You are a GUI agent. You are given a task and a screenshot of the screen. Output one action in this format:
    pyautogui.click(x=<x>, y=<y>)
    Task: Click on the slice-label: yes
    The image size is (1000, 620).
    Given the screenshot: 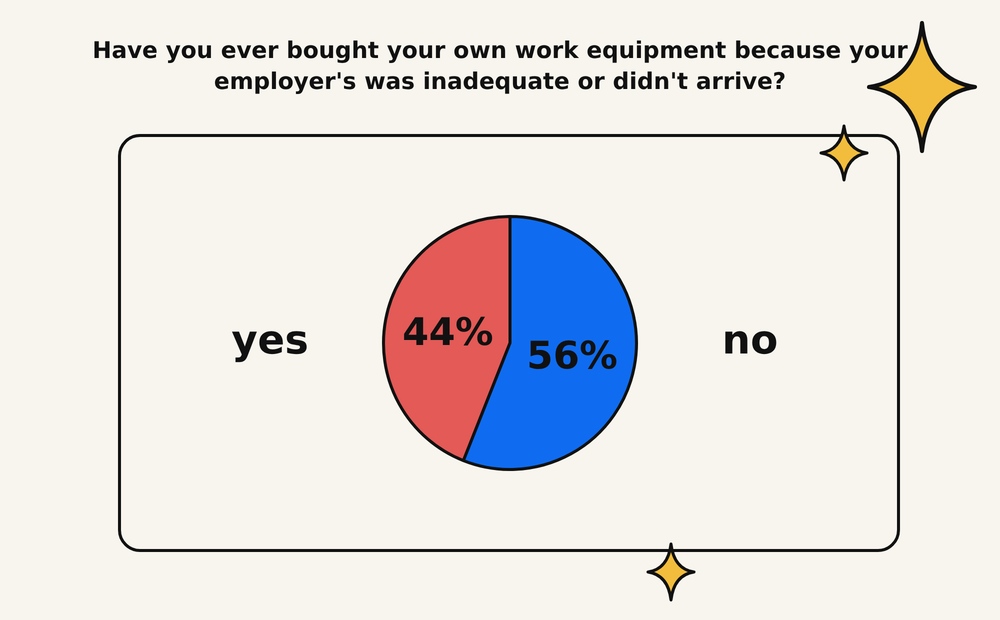 What is the action you would take?
    pyautogui.click(x=270, y=340)
    